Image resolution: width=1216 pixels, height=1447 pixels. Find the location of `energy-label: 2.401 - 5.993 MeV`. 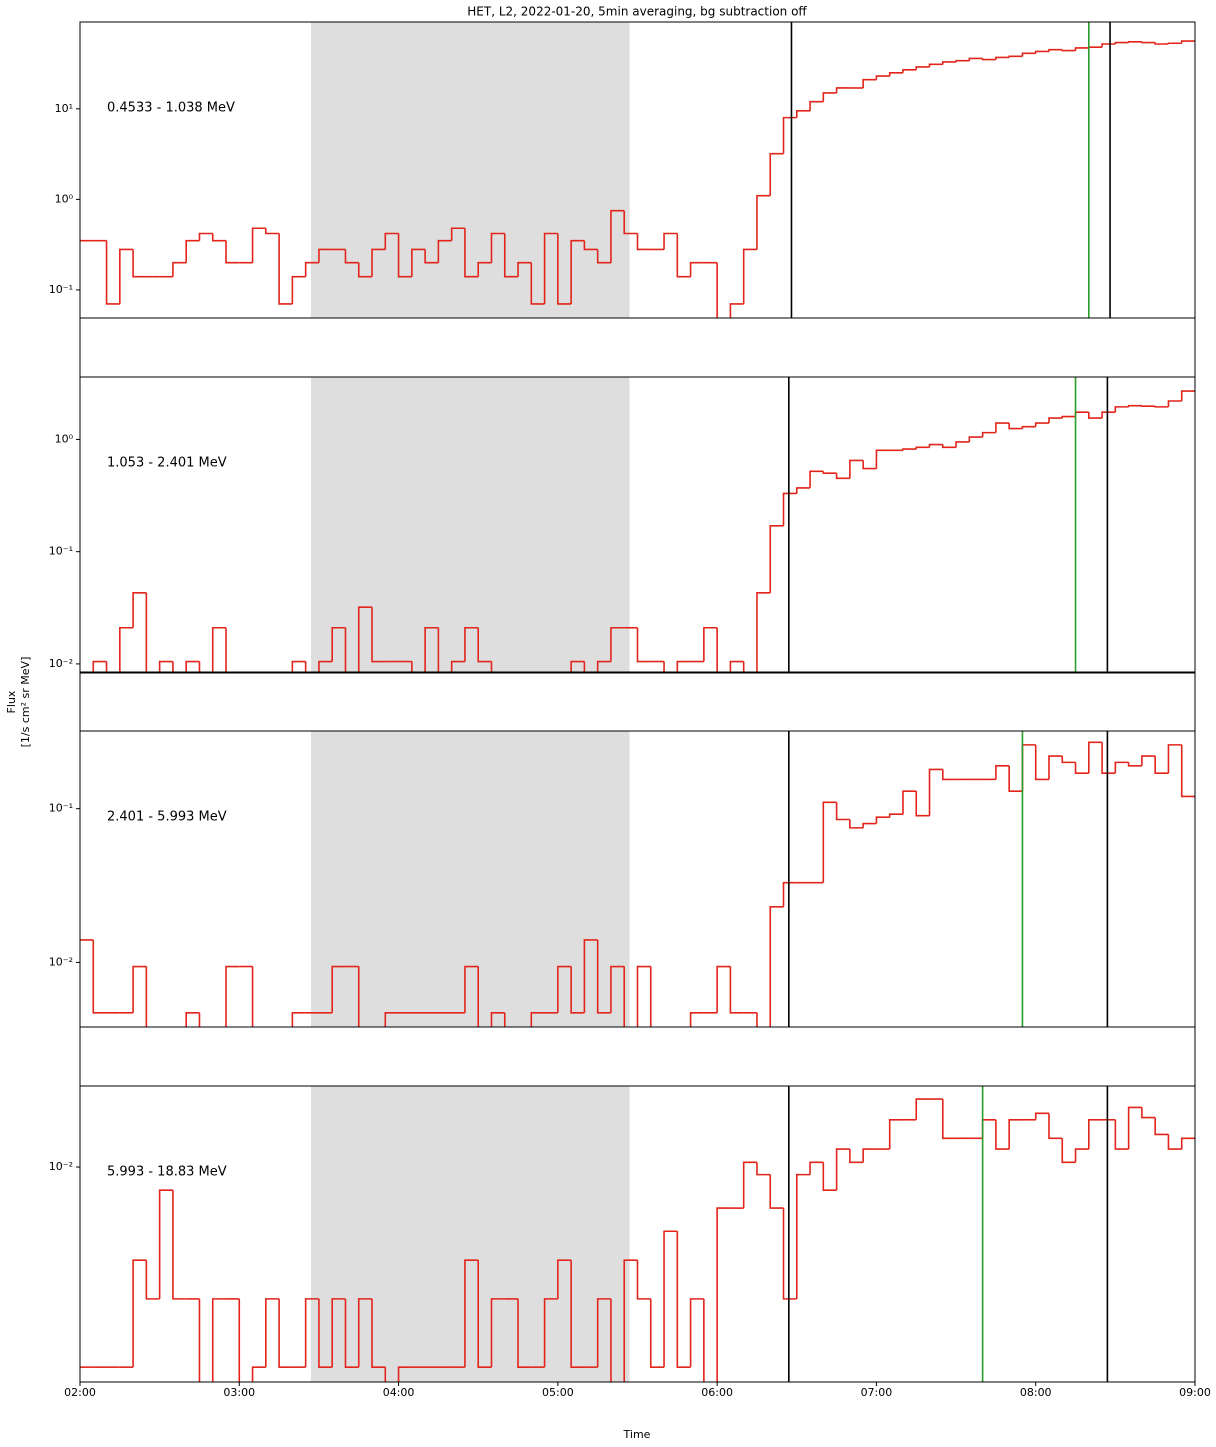

energy-label: 2.401 - 5.993 MeV is located at coordinates (167, 817).